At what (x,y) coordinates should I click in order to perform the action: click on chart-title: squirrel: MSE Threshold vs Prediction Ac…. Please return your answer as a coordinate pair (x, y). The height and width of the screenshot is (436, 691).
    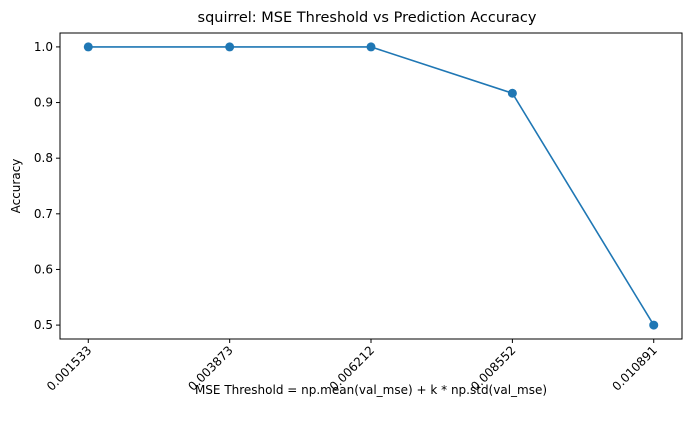
    Looking at the image, I should click on (367, 18).